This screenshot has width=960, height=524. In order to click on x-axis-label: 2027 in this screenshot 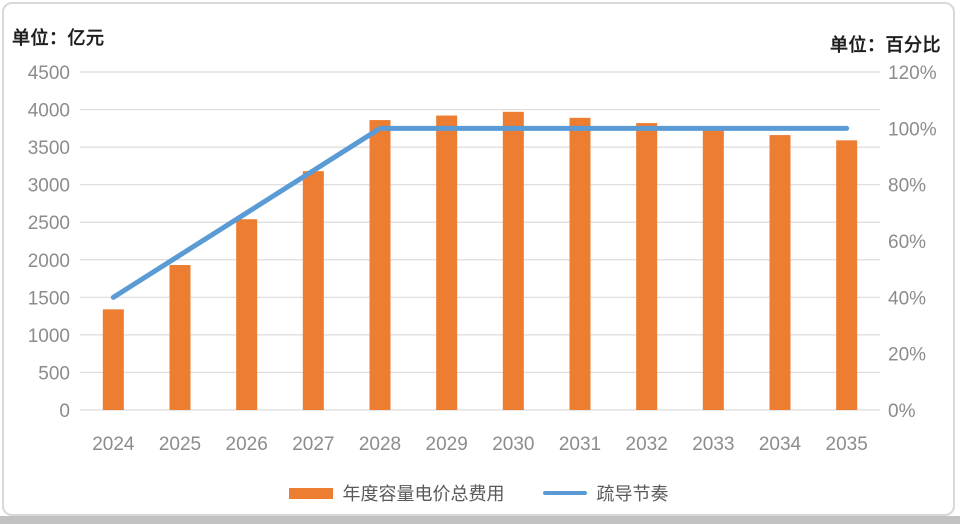, I will do `click(313, 444)`.